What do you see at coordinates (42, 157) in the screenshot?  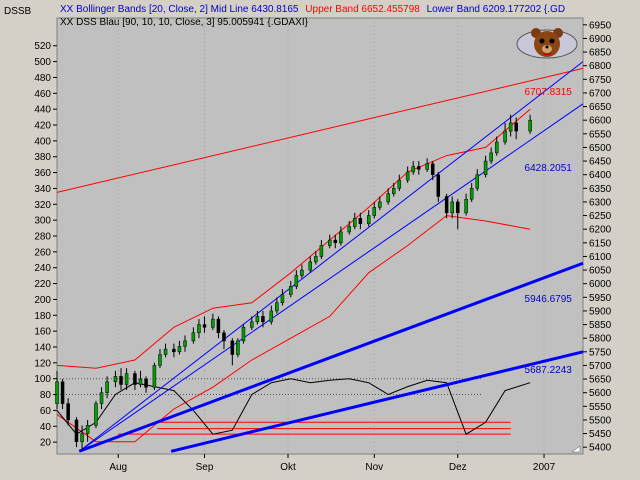 I see `indicator-tick-label: 380` at bounding box center [42, 157].